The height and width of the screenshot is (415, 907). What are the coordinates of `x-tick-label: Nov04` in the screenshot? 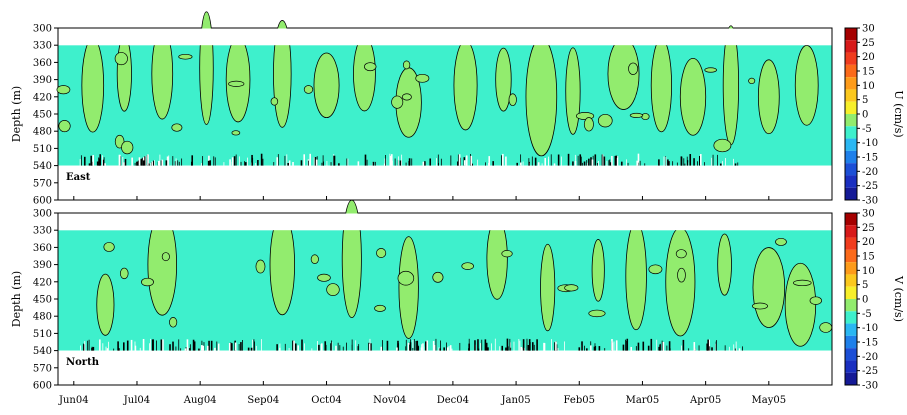 It's located at (389, 400).